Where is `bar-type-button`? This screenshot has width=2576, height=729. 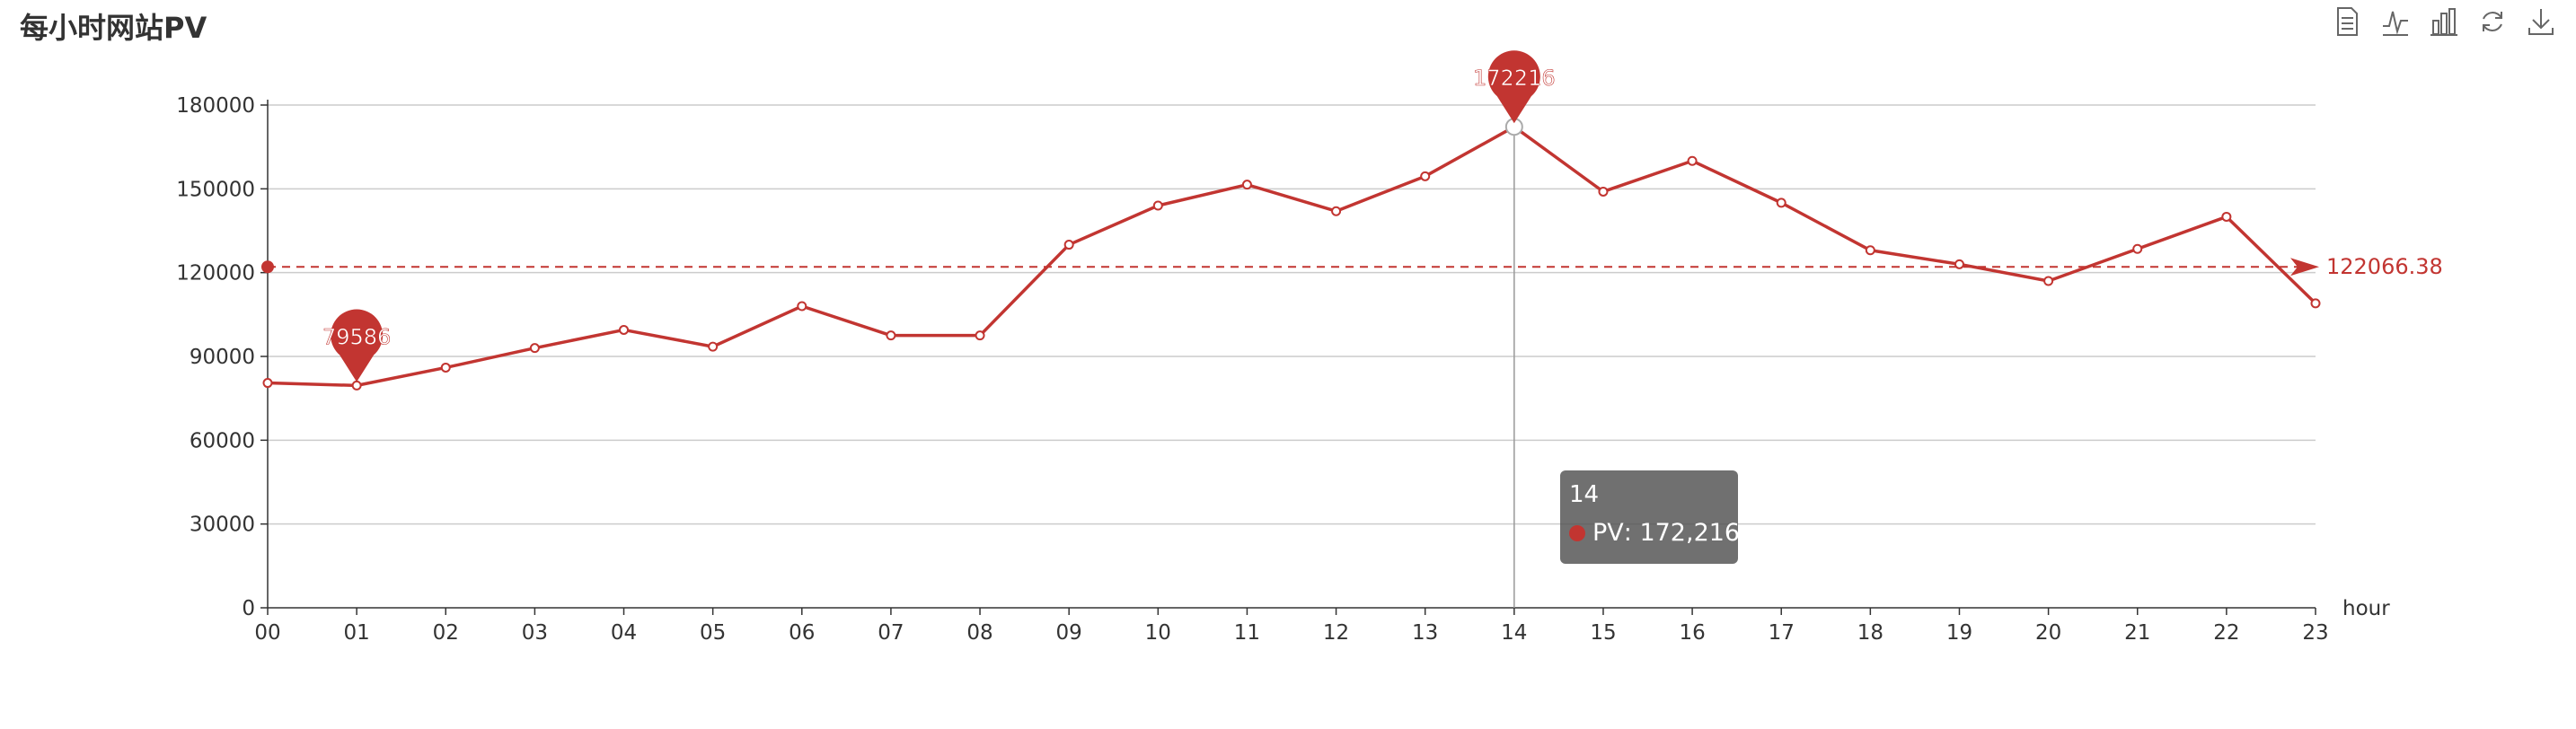
bar-type-button is located at coordinates (2443, 21).